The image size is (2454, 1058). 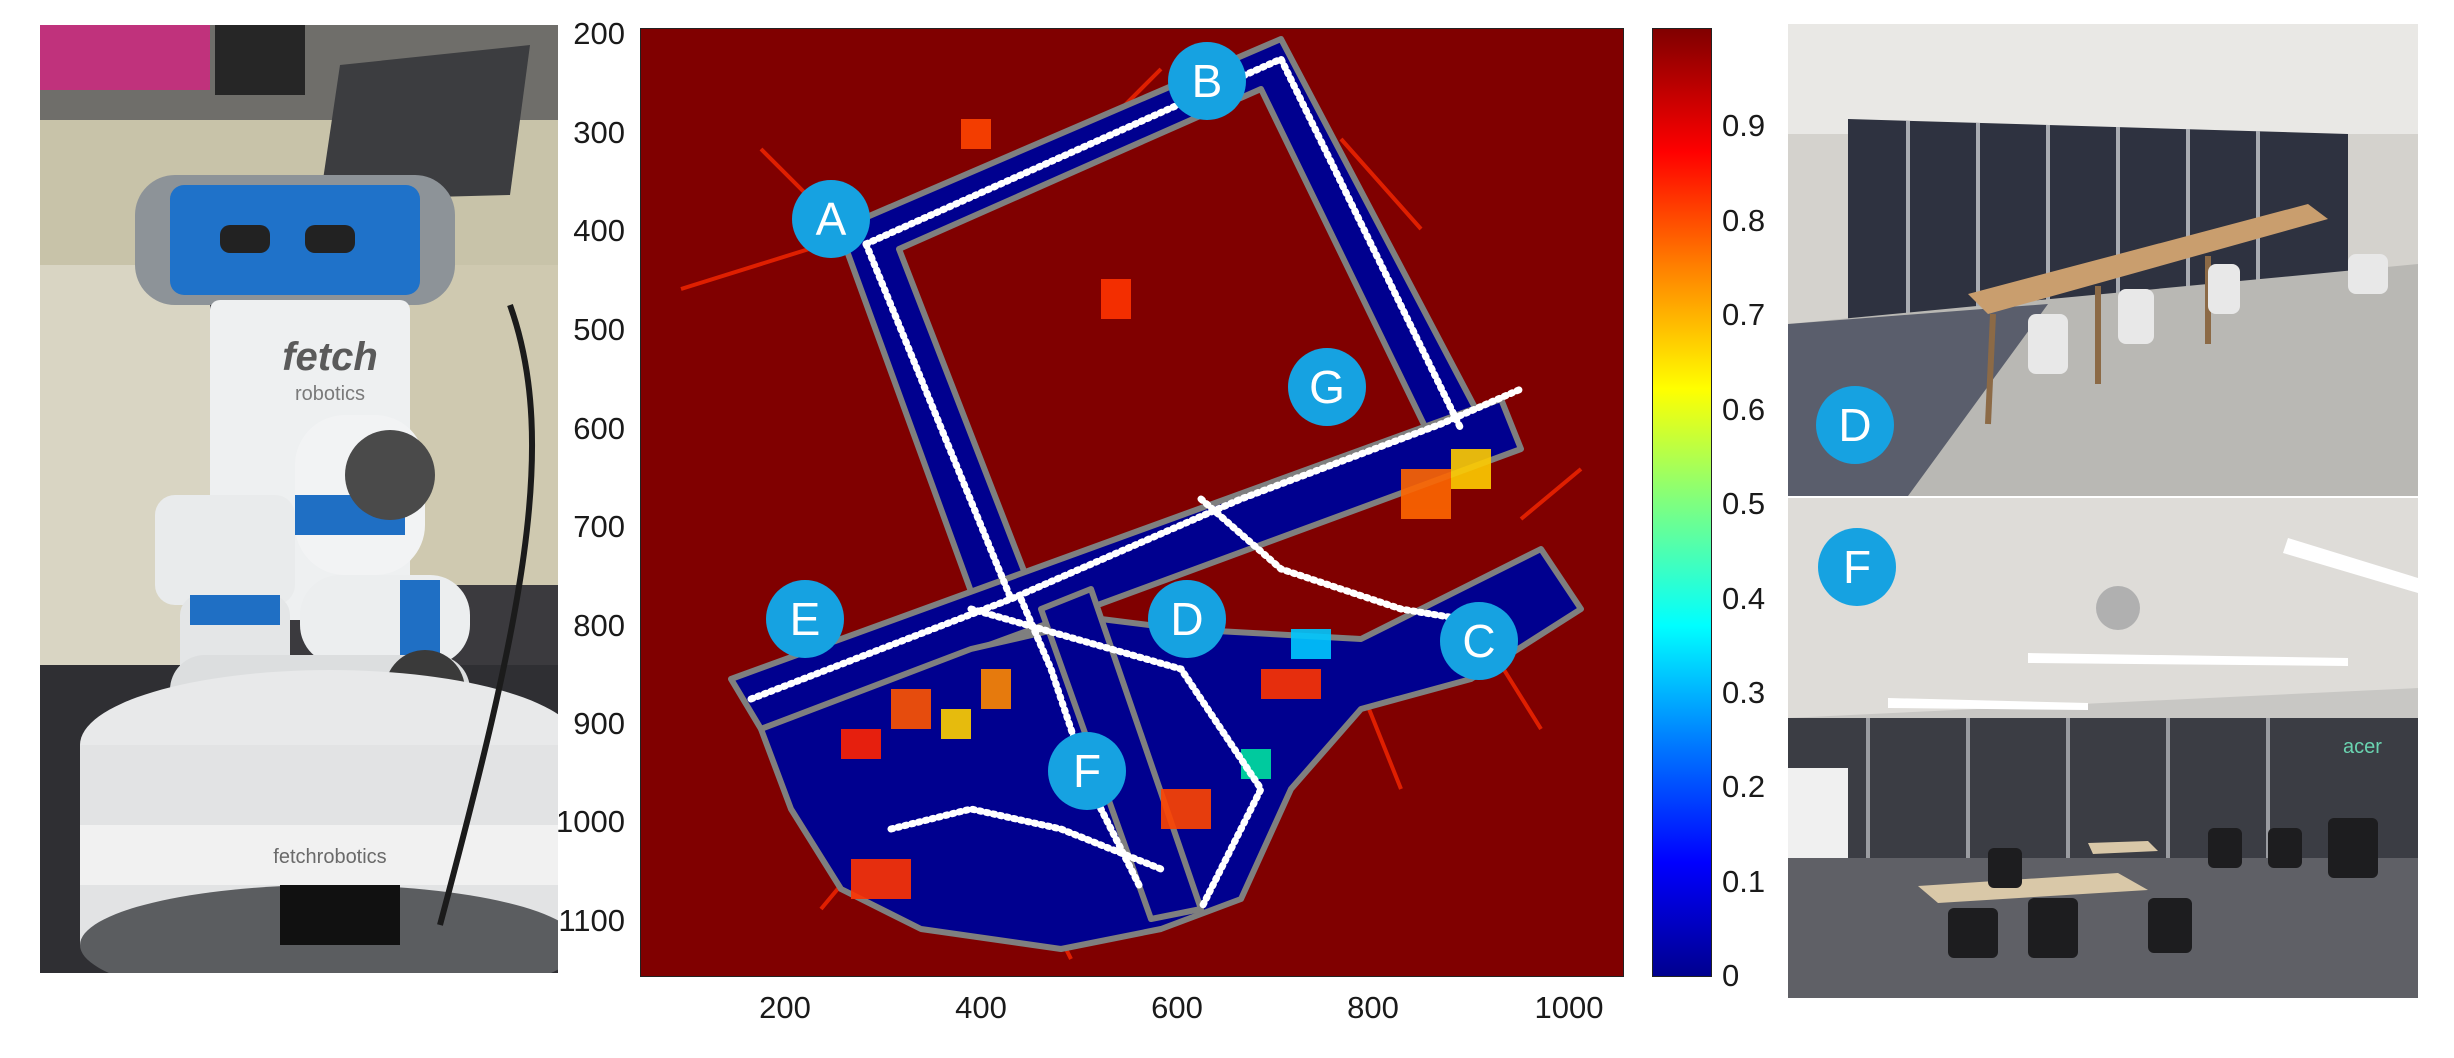 What do you see at coordinates (1187, 619) in the screenshot?
I see `location-badge-d: D` at bounding box center [1187, 619].